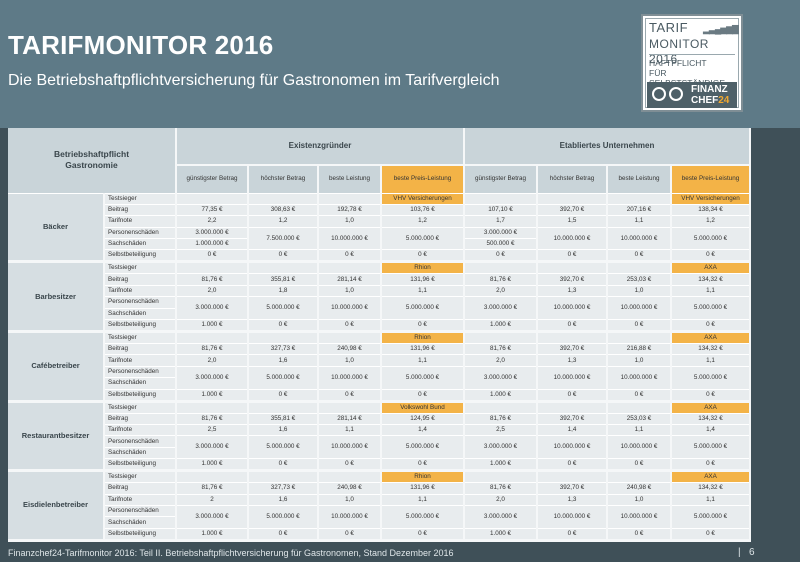 The image size is (800, 562). I want to click on value-cell: 1,6, so click(283, 500).